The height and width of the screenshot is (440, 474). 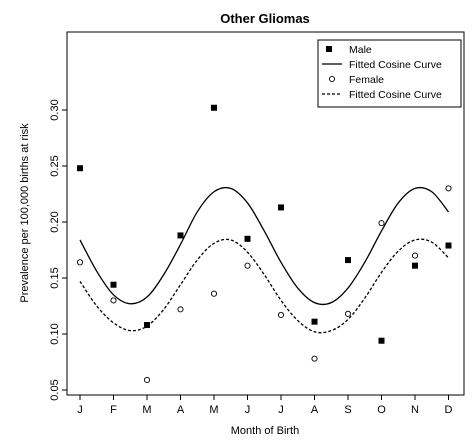 What do you see at coordinates (360, 50) in the screenshot?
I see `legend-label-male: Male` at bounding box center [360, 50].